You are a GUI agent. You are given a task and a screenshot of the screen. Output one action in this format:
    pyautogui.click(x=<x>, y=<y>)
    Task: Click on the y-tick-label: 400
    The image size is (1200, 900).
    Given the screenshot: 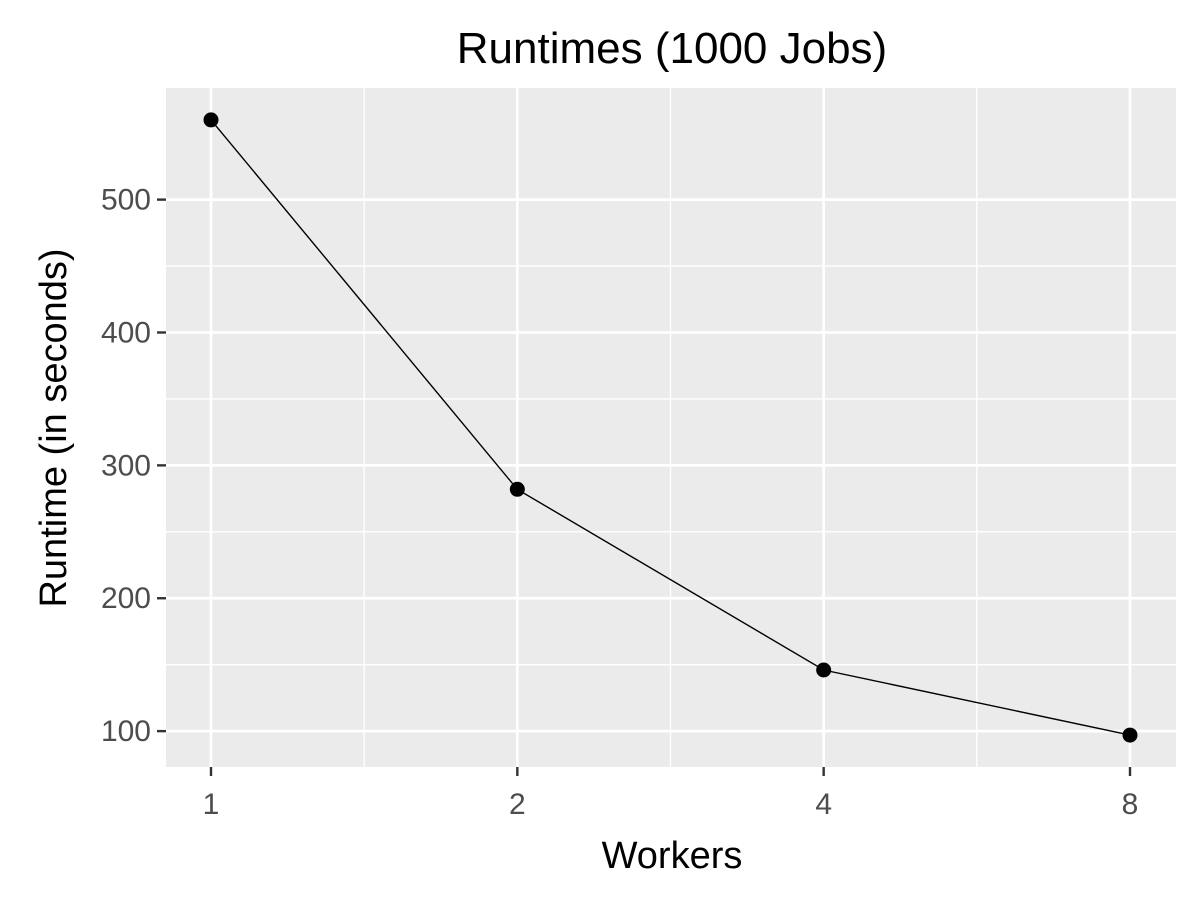 What is the action you would take?
    pyautogui.click(x=126, y=332)
    